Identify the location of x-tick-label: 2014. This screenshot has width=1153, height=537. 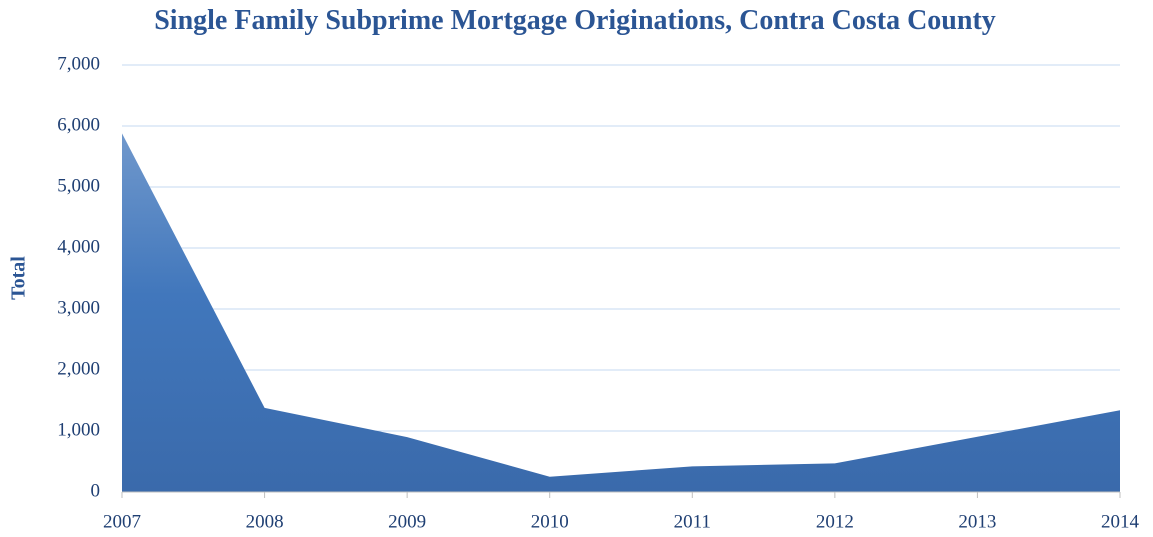
(1120, 521).